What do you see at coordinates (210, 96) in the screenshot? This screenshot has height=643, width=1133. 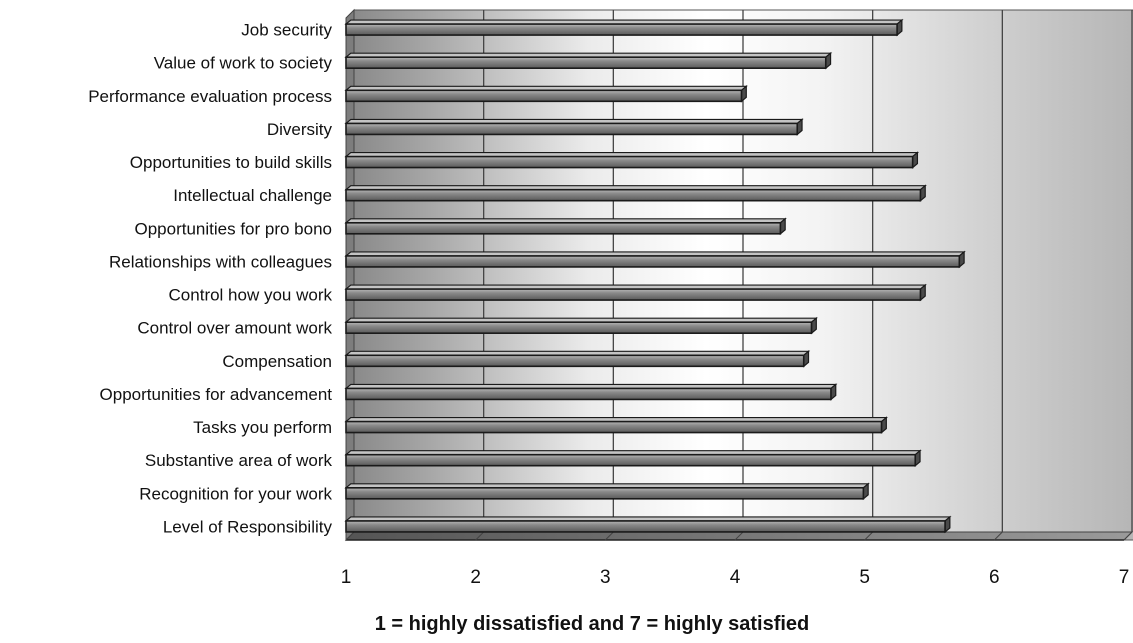 I see `category-label: Performance evaluation process` at bounding box center [210, 96].